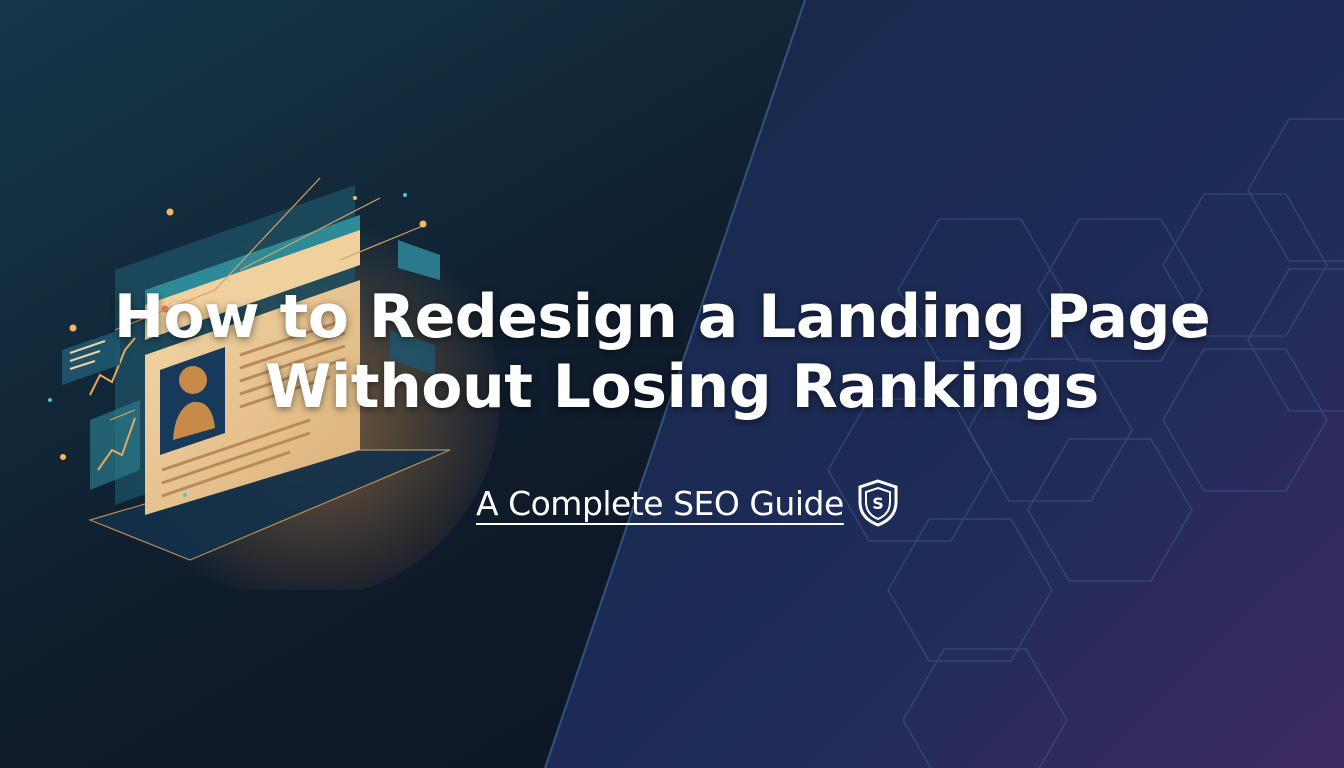 This screenshot has height=768, width=1344. I want to click on svg-text: S, so click(878, 503).